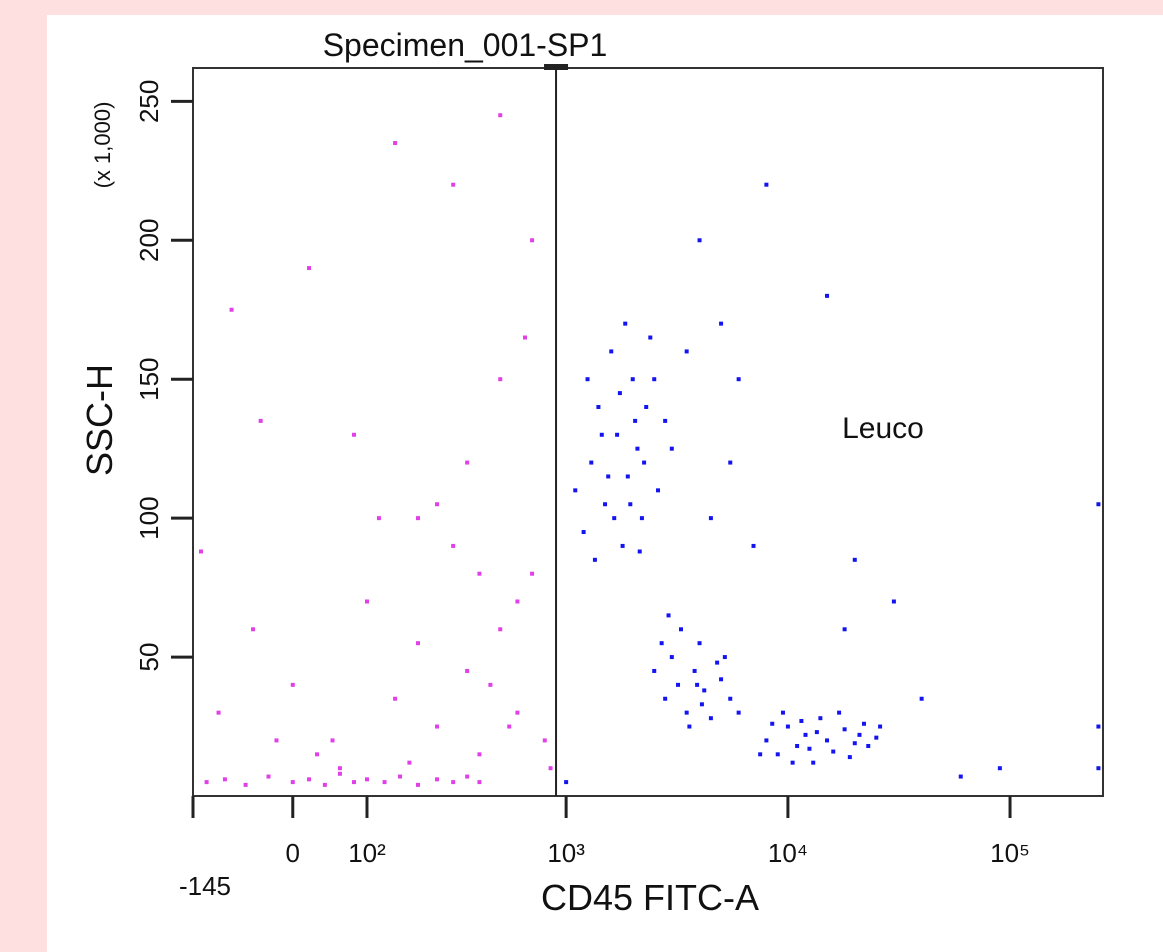 This screenshot has width=1163, height=952. What do you see at coordinates (102, 145) in the screenshot?
I see `y-axis-note: (x 1,000)` at bounding box center [102, 145].